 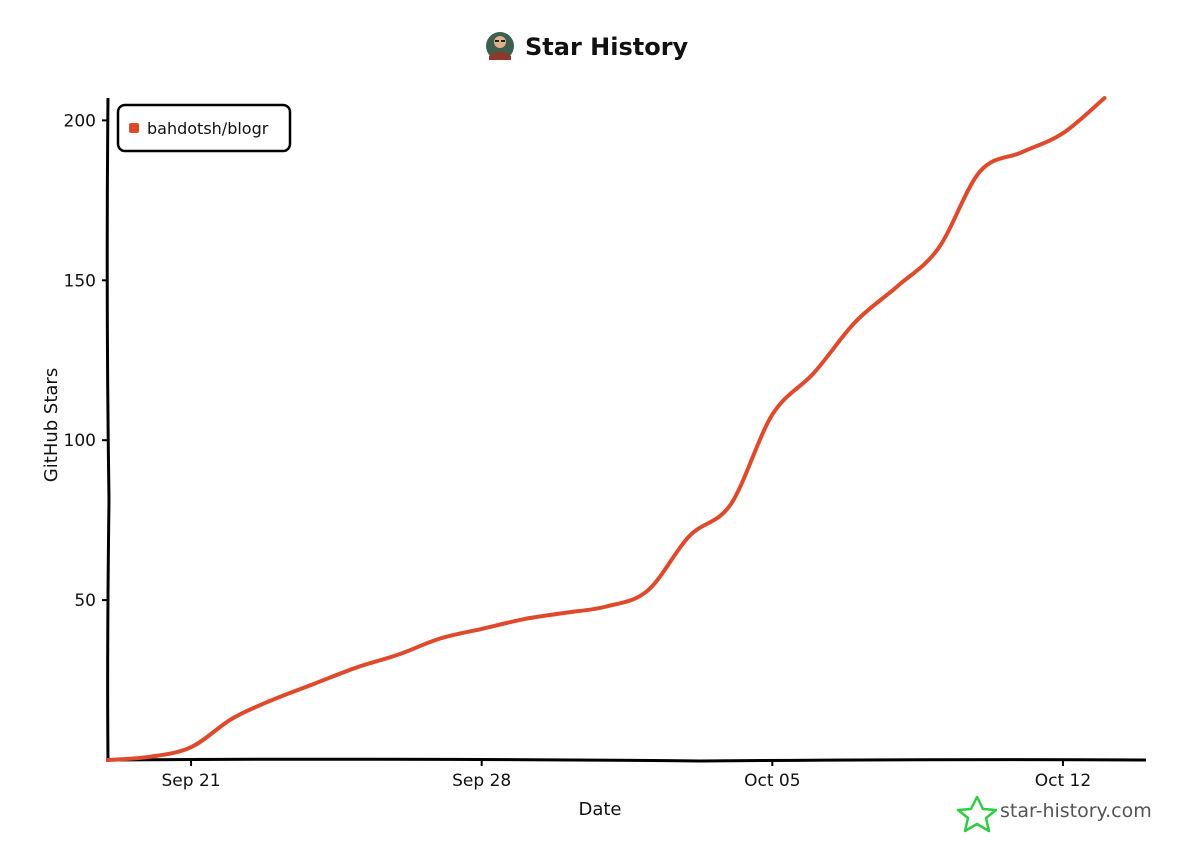 What do you see at coordinates (607, 47) in the screenshot?
I see `chart-title: Star History` at bounding box center [607, 47].